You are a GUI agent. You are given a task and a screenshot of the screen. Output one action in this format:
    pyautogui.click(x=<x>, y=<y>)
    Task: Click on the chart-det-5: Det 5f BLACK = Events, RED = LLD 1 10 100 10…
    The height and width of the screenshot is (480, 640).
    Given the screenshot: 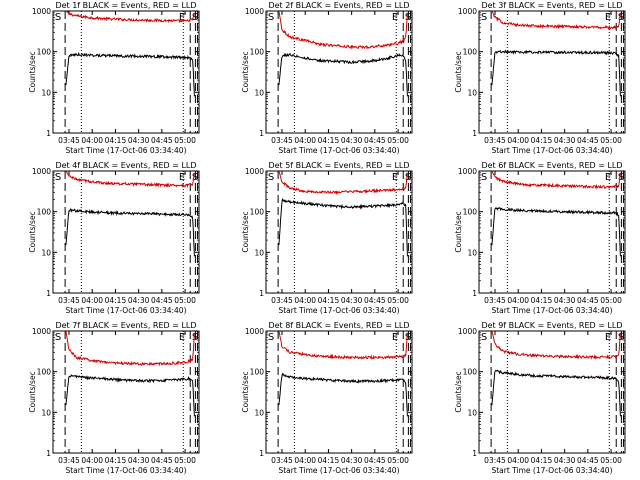 What is the action you would take?
    pyautogui.click(x=327, y=238)
    